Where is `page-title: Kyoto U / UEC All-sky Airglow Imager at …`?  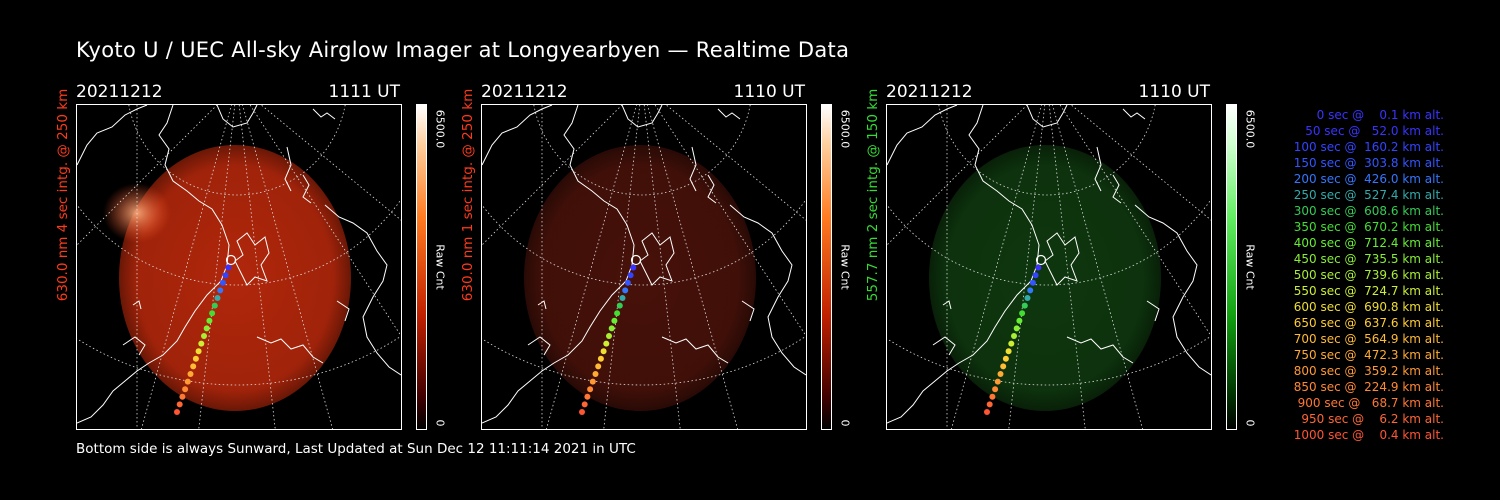
page-title: Kyoto U / UEC All-sky Airglow Imager at … is located at coordinates (463, 50).